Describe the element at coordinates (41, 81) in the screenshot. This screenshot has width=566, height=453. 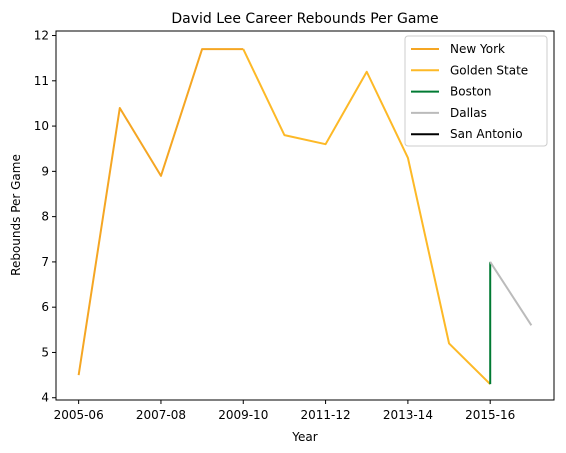
I see `y-tick-label: 11` at that location.